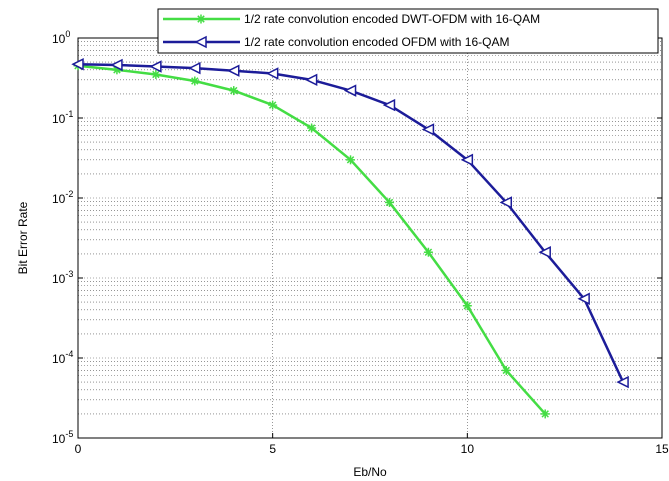 Image resolution: width=669 pixels, height=481 pixels. What do you see at coordinates (69, 434) in the screenshot?
I see `y-tick-exponent: -5` at bounding box center [69, 434].